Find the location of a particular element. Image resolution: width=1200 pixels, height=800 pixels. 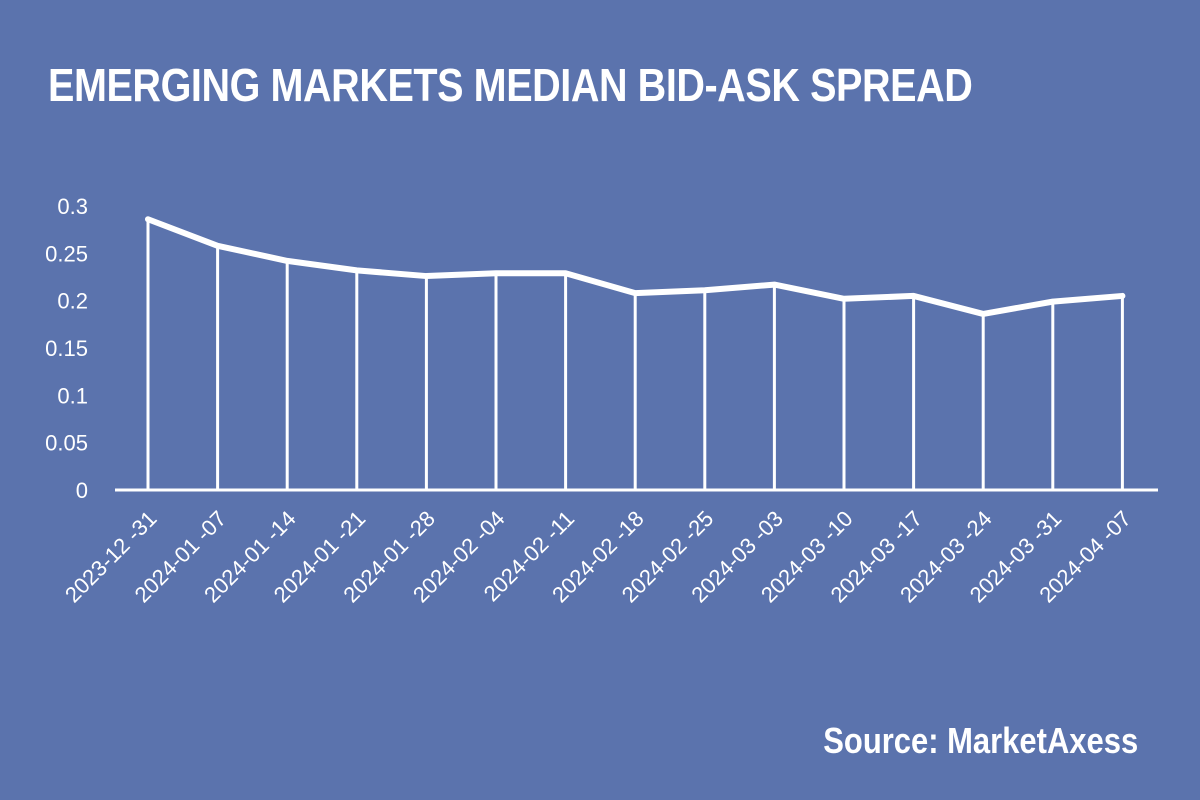

source-note: Source: MarketAxess is located at coordinates (980, 740).